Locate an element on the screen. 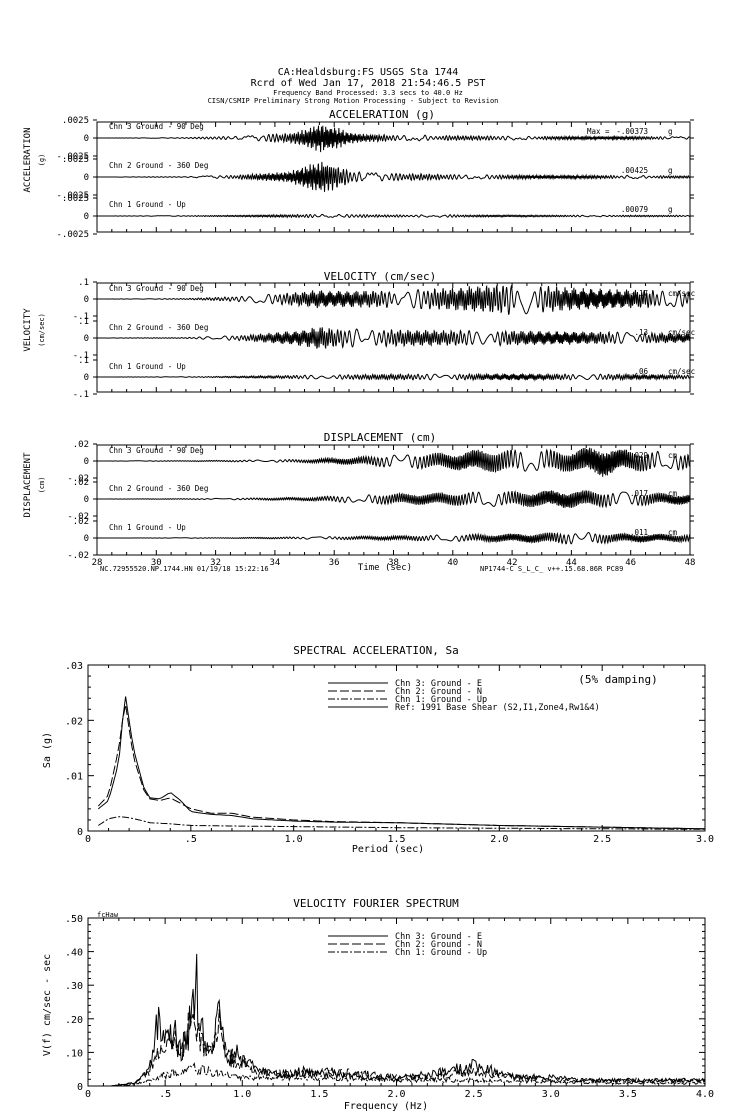 This screenshot has width=739, height=1115. time-tick-label: 42 is located at coordinates (512, 563).